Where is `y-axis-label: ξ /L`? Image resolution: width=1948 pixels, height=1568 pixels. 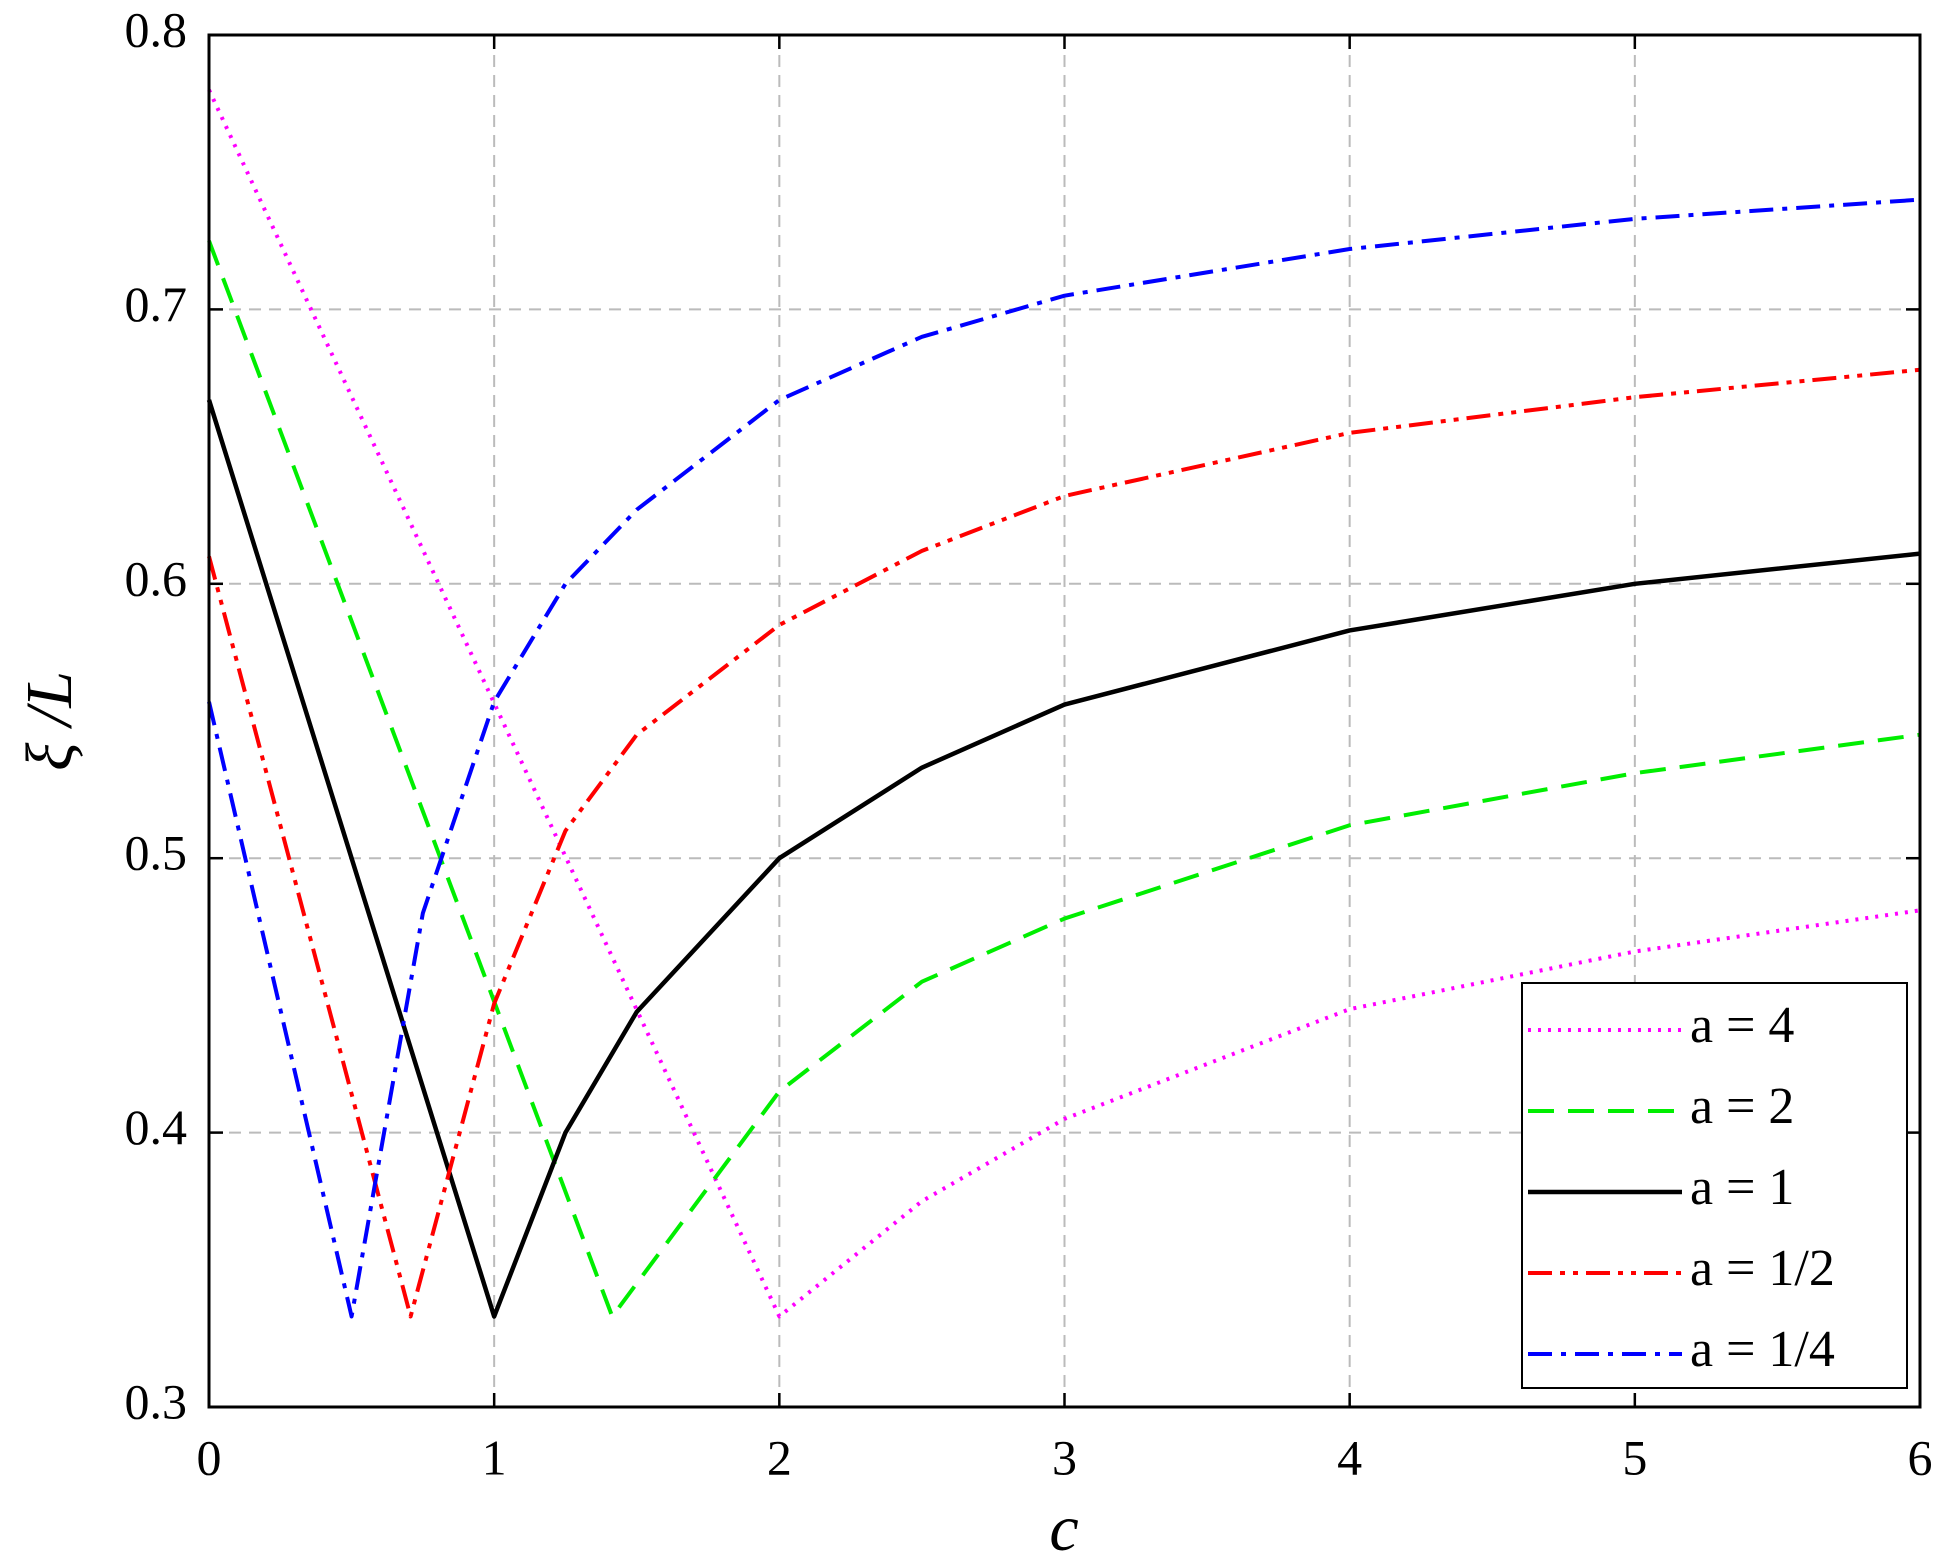
y-axis-label: ξ /L is located at coordinates (49, 721).